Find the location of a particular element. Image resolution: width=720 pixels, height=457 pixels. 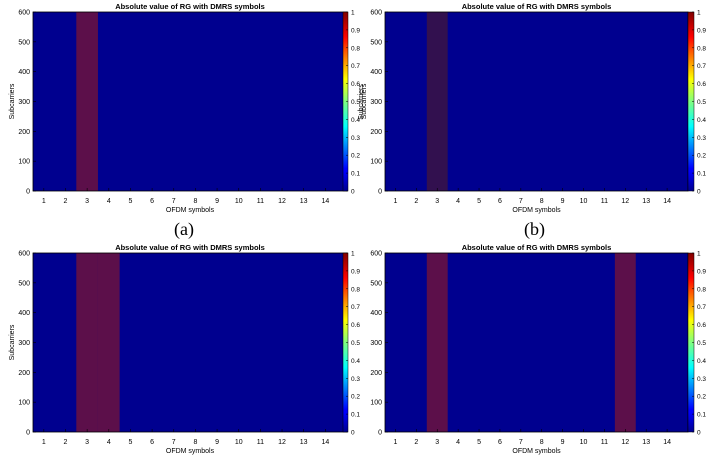

x-tick-label: 5 is located at coordinates (130, 201).